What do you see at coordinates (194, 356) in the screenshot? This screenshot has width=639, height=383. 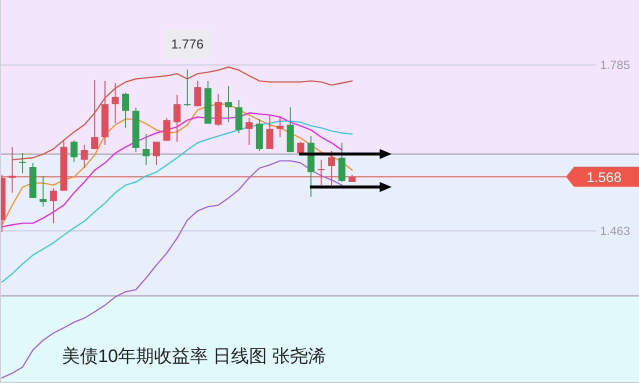 I see `text: 美债10年期收益率 日线图 张尧浠` at bounding box center [194, 356].